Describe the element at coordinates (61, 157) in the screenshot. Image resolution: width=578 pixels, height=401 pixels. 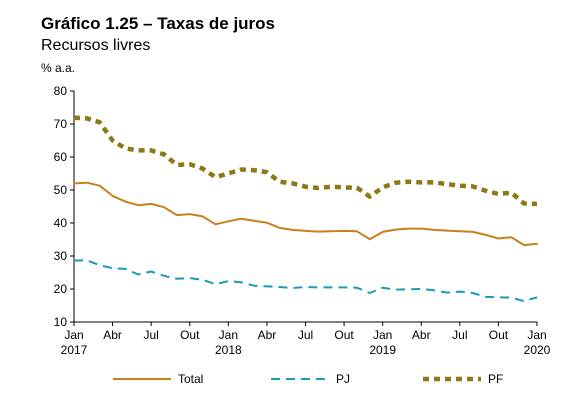
I see `y-tick-label: 60` at that location.